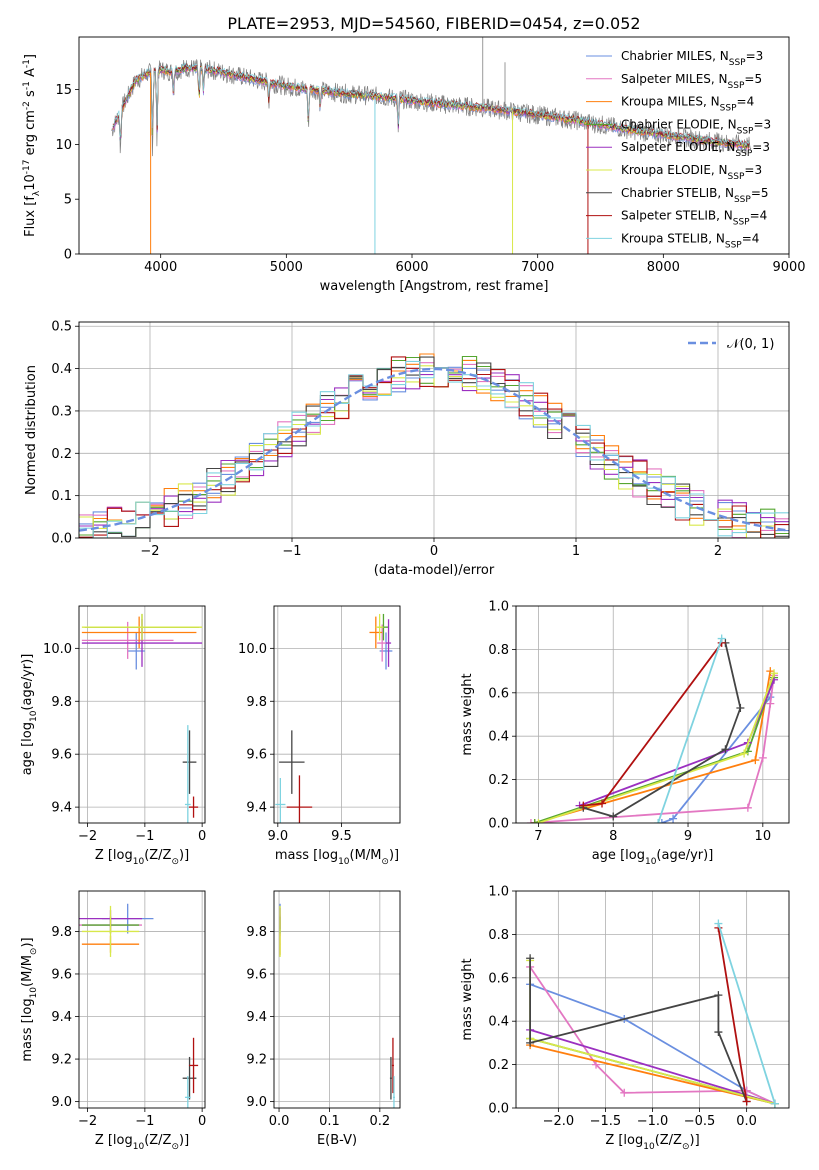 Image resolution: width=819 pixels, height=1170 pixels. I want to click on age-vs-mass-panel: 9.0 9.5 9.4 9.6 9.8 10.0 mass [log10(M/M⊙)], so click(319, 736).